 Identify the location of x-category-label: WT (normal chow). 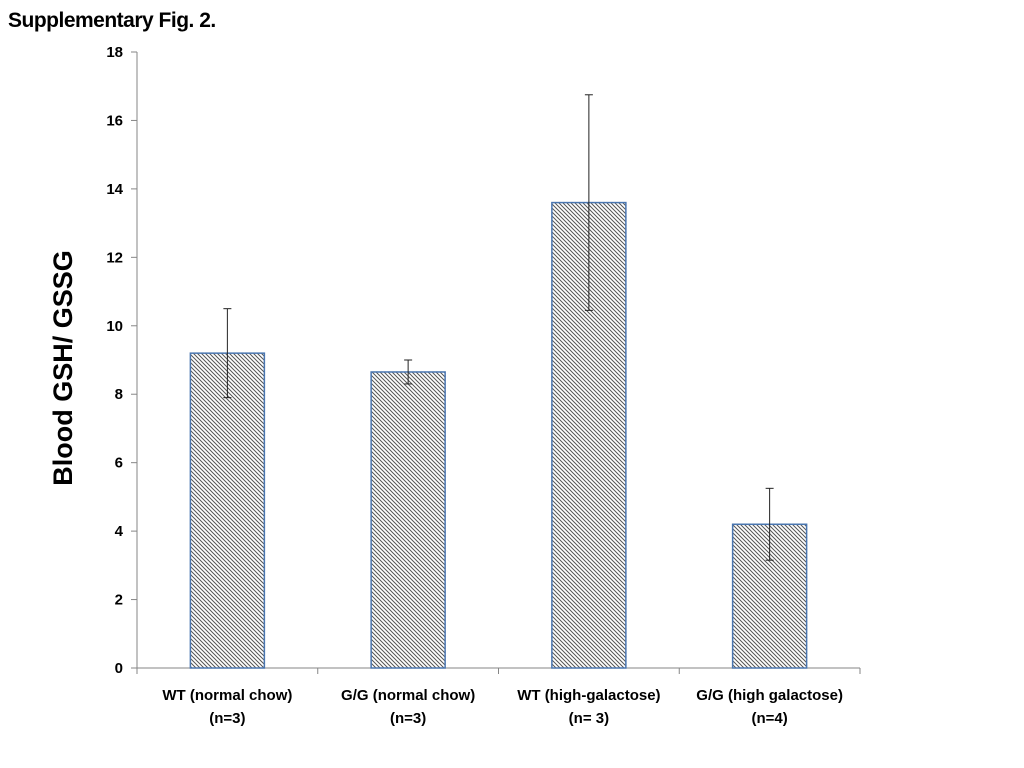
(227, 695).